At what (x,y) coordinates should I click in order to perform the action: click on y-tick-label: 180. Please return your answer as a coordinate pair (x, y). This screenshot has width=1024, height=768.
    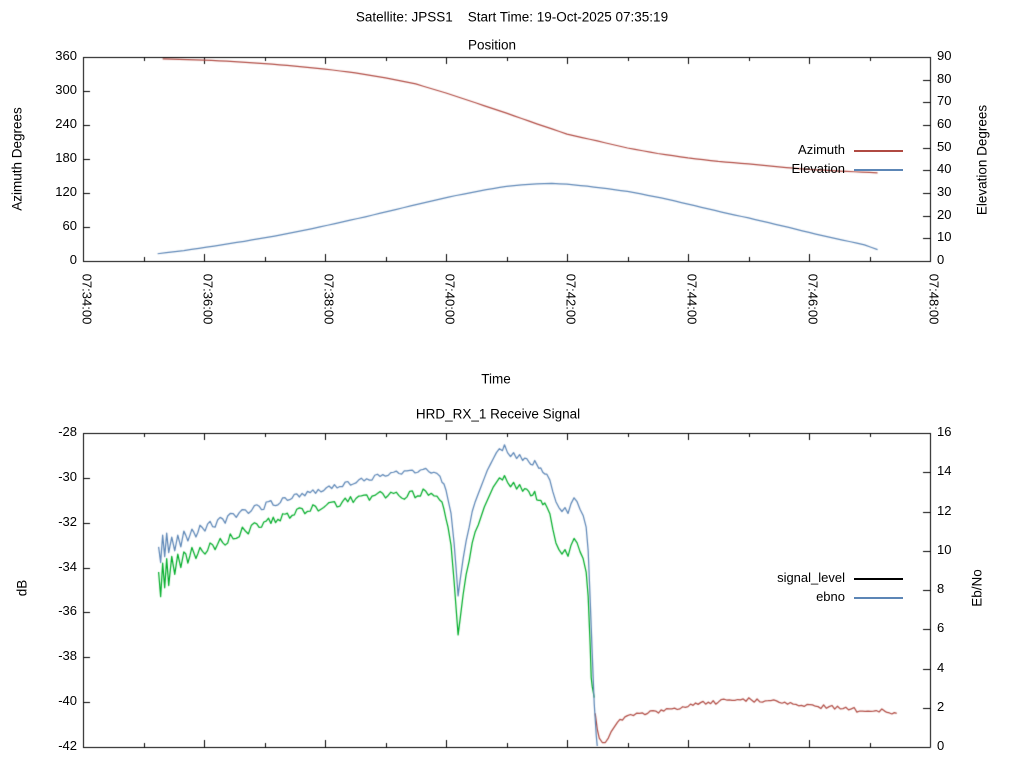
    Looking at the image, I should click on (66, 157).